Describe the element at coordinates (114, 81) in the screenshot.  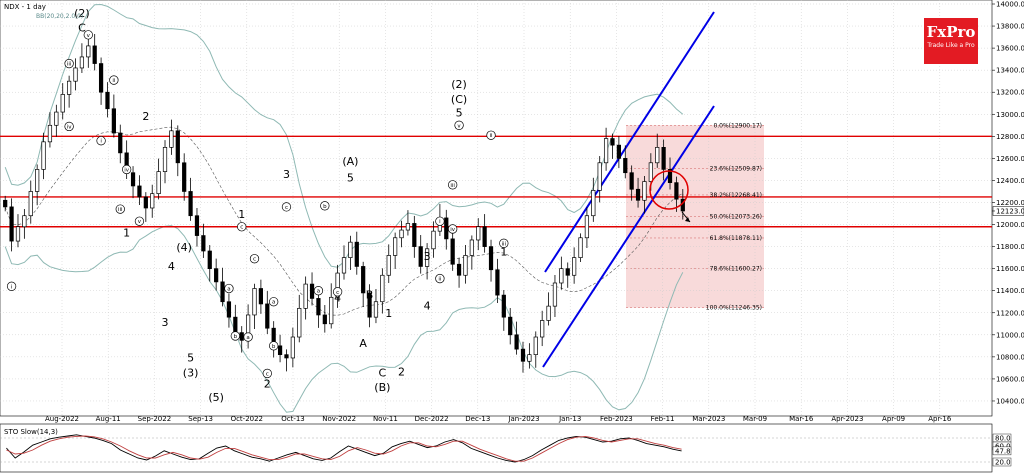
I see `minor-wave-label: ii` at that location.